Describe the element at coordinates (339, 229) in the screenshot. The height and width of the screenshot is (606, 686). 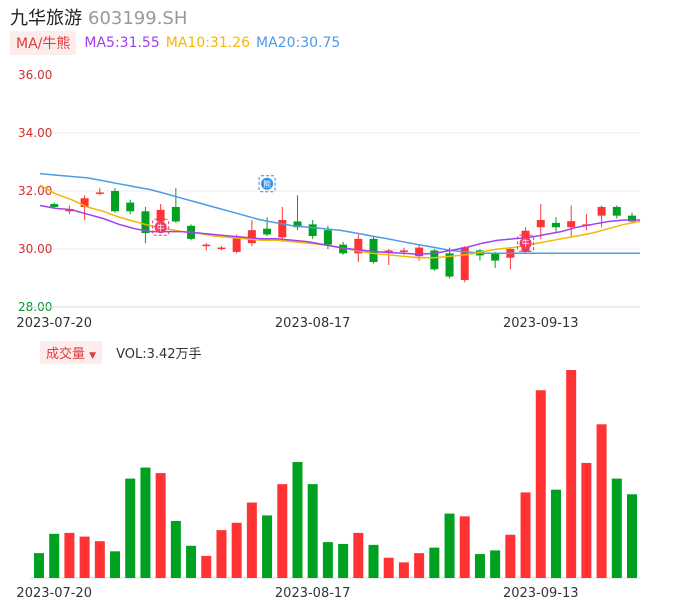
I see `ma5-line` at that location.